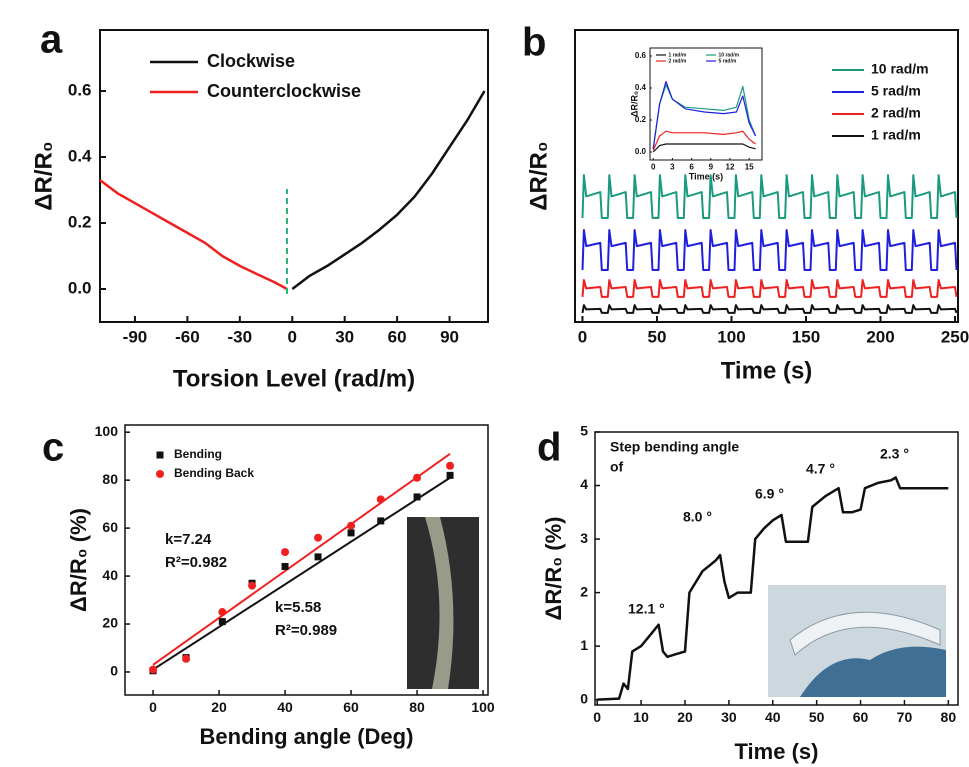 The width and height of the screenshot is (969, 767). Describe the element at coordinates (51, 40) in the screenshot. I see `panel-label: a` at that location.